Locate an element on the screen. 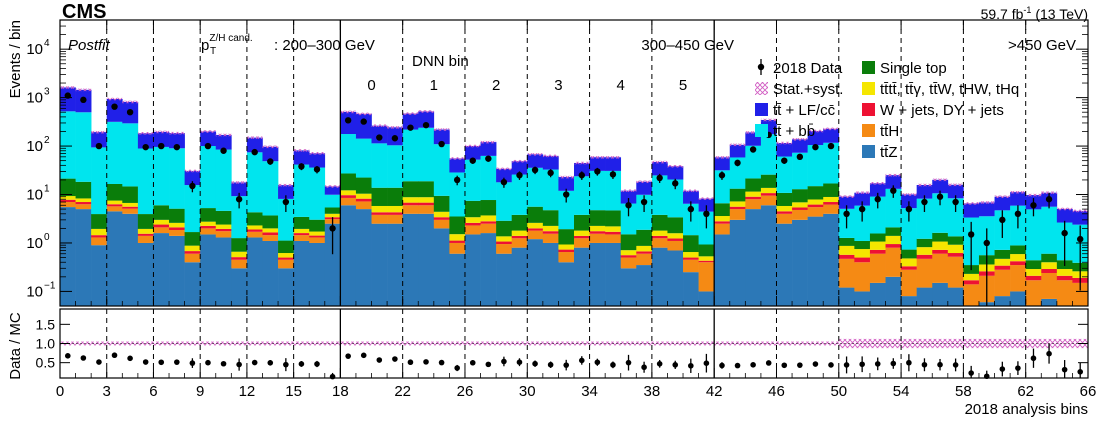  x-tick-label: 46 is located at coordinates (776, 391).